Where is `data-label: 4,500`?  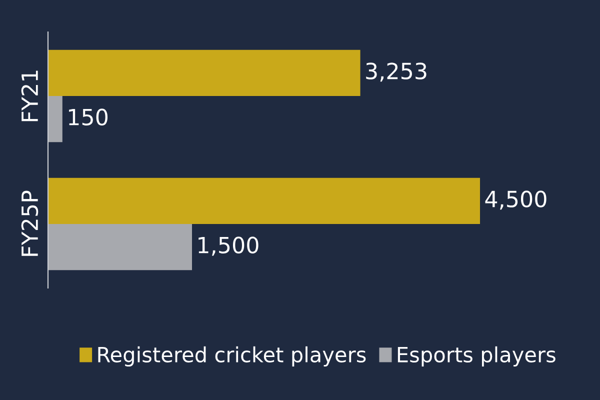
data-label: 4,500 is located at coordinates (515, 200).